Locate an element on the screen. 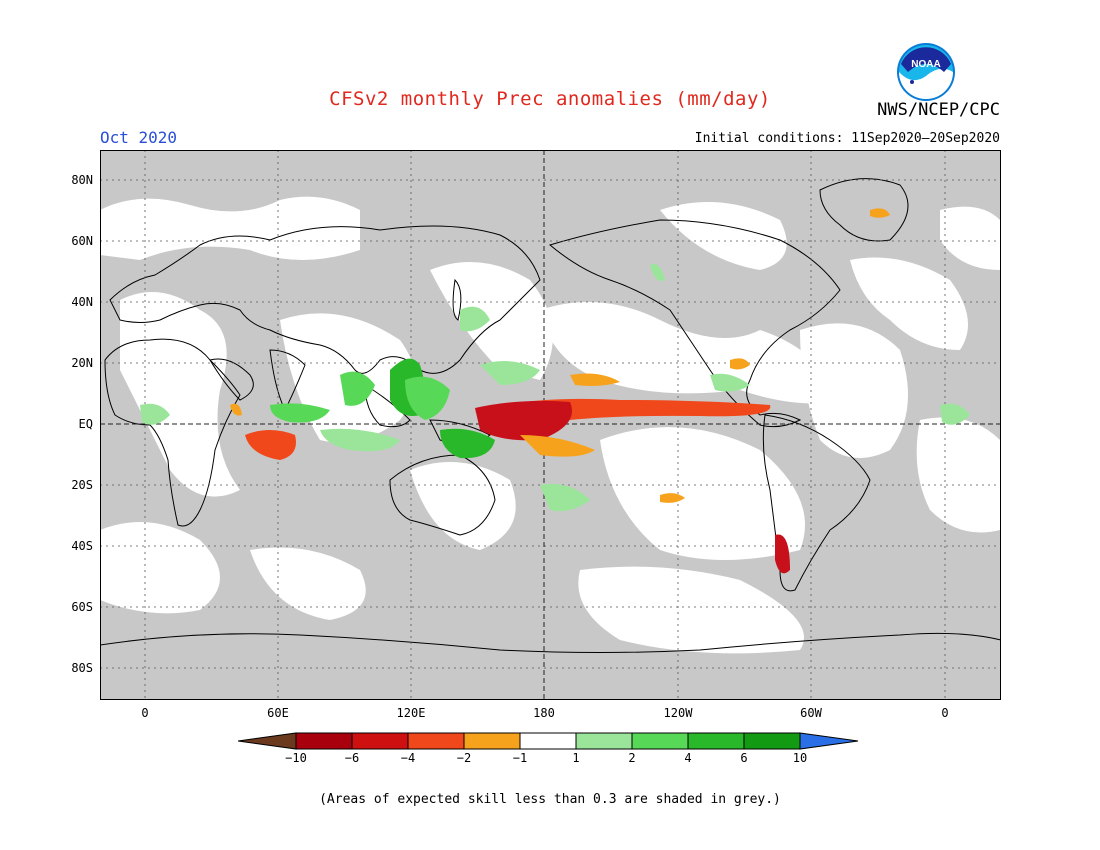  lat-label-60S: 60S is located at coordinates (82, 607).